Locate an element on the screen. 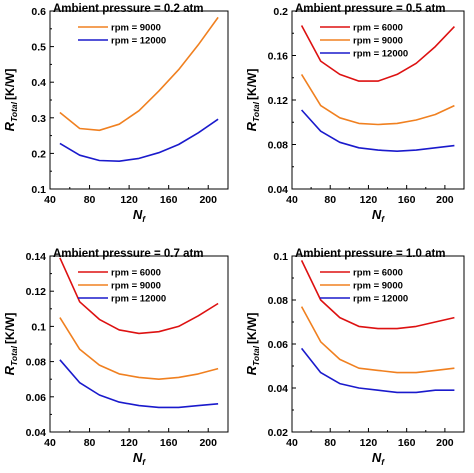 The width and height of the screenshot is (474, 473). panel-title: Ambient pressure = 1.0 atm is located at coordinates (370, 254).